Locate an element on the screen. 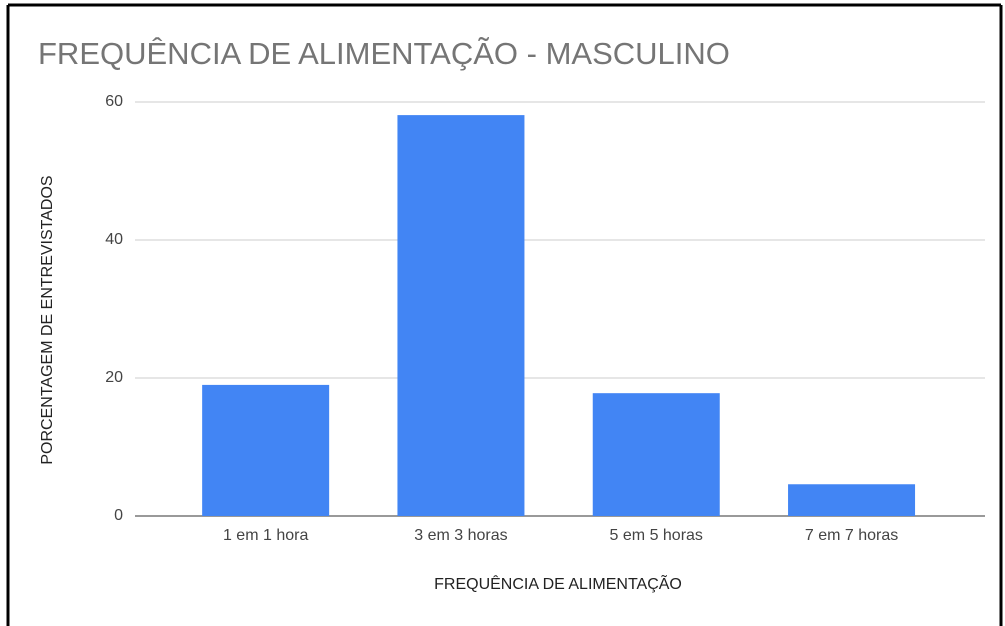 This screenshot has height=626, width=1005. x-axis-label: FREQUÊNCIA DE ALIMENTAÇÃO is located at coordinates (558, 583).